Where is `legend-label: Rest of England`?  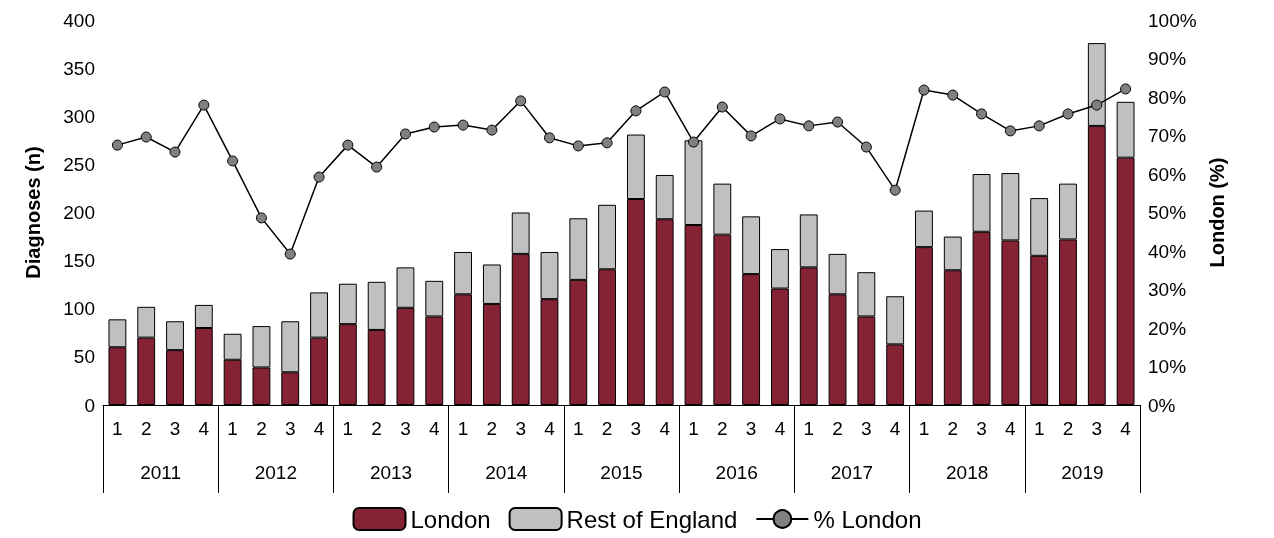 legend-label: Rest of England is located at coordinates (652, 519).